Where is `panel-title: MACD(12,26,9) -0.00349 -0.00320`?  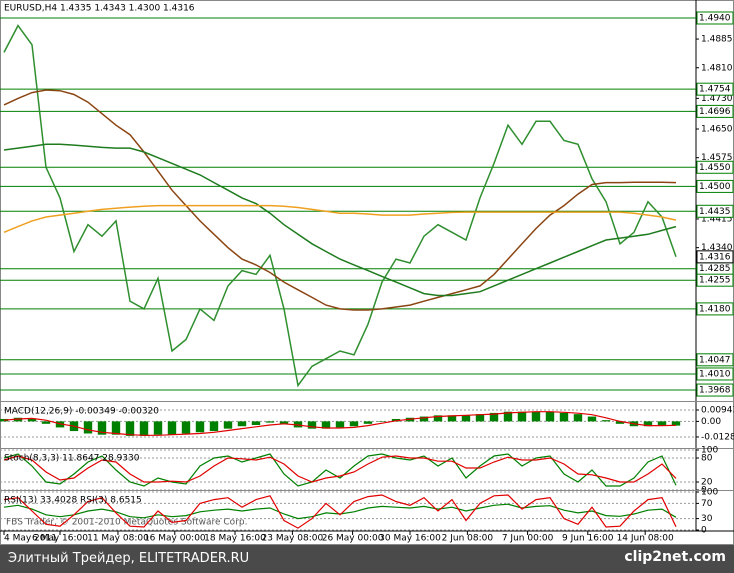 panel-title: MACD(12,26,9) -0.00349 -0.00320 is located at coordinates (81, 412).